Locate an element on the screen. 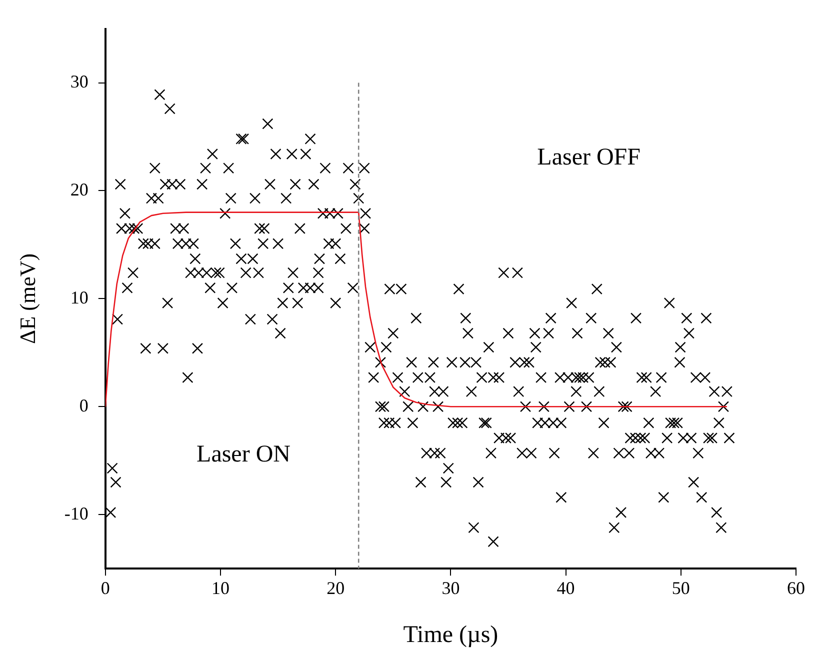 Image resolution: width=813 pixels, height=662 pixels. y-tick-label: -10 is located at coordinates (76, 513).